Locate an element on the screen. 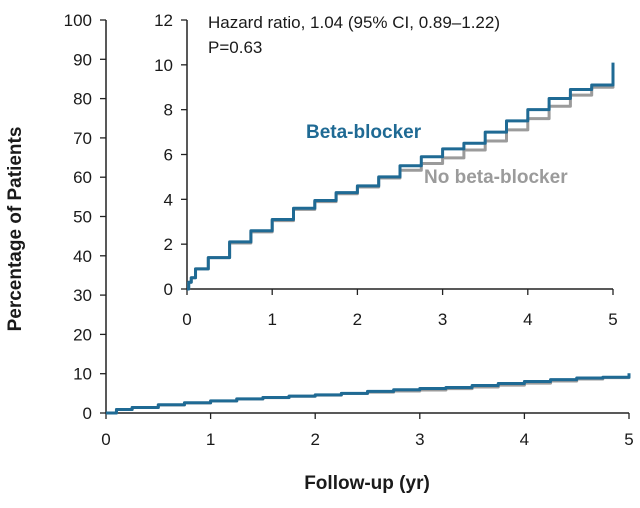 This screenshot has height=508, width=640. main-y-tick-label: 70 is located at coordinates (82, 138).